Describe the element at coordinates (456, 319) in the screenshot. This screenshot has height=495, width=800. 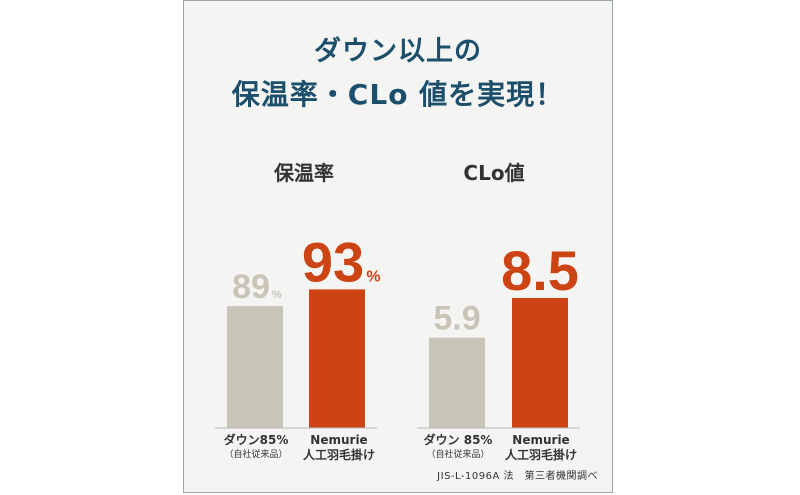
I see `value-label-1-0: 5.9` at that location.